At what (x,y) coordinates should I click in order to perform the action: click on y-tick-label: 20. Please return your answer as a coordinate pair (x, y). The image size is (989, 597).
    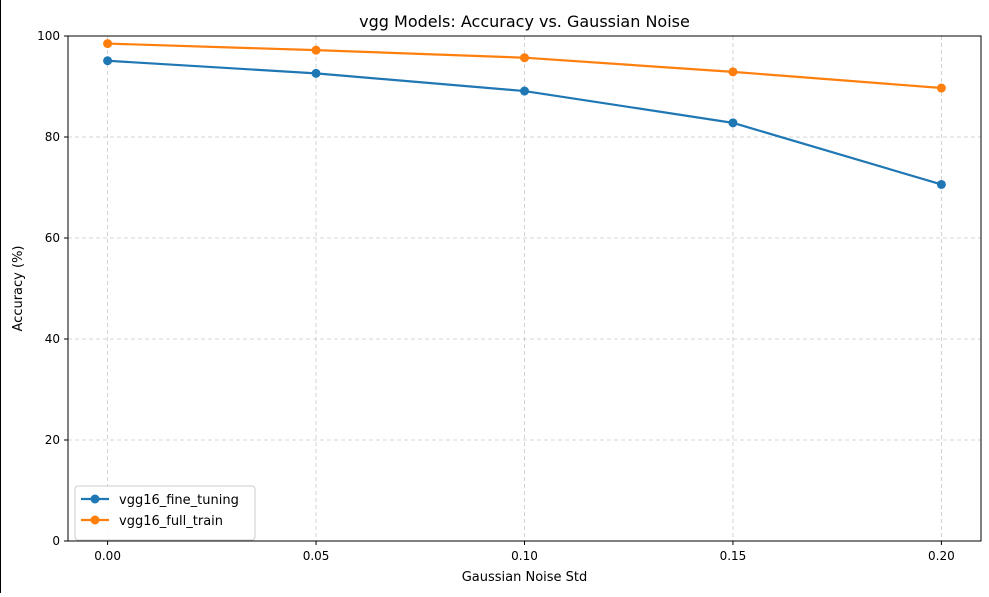
    Looking at the image, I should click on (52, 440).